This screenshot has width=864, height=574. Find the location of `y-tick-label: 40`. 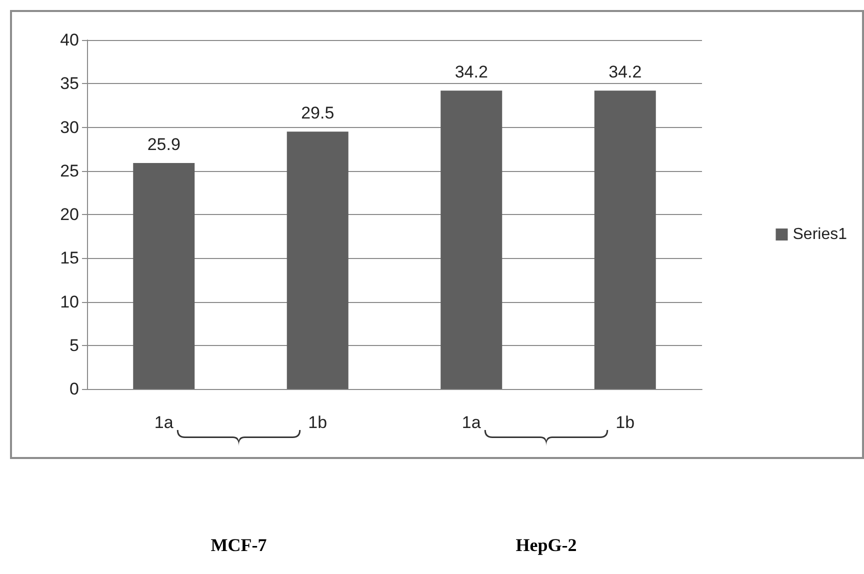

y-tick-label: 40 is located at coordinates (69, 40).